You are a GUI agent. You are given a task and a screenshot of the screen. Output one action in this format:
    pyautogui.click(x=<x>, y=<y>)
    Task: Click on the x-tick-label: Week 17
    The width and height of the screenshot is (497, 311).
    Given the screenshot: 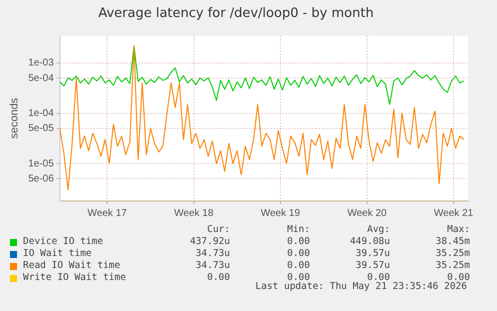 What is the action you would take?
    pyautogui.click(x=108, y=213)
    